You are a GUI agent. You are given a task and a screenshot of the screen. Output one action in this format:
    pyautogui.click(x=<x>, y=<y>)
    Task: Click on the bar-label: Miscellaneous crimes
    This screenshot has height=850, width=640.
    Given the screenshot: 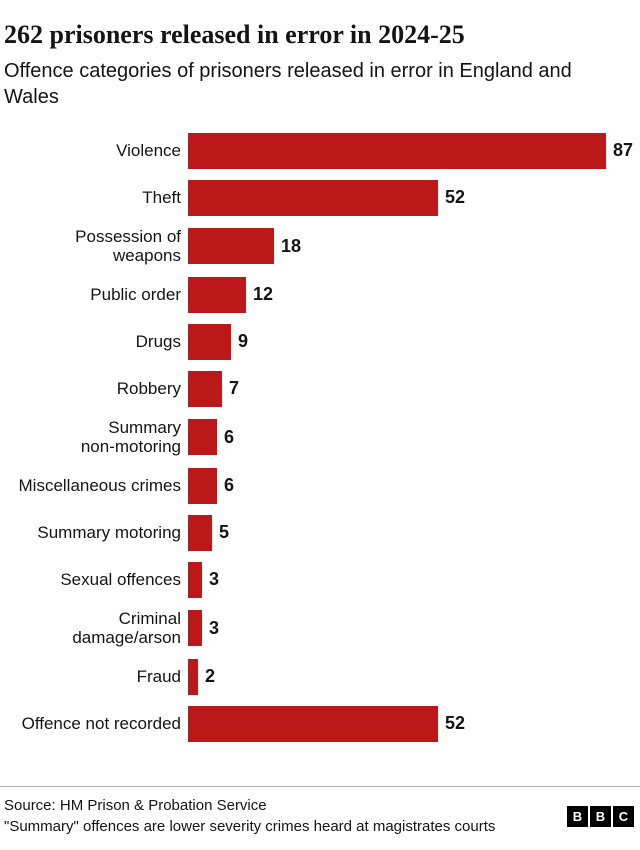 What is the action you would take?
    pyautogui.click(x=100, y=486)
    